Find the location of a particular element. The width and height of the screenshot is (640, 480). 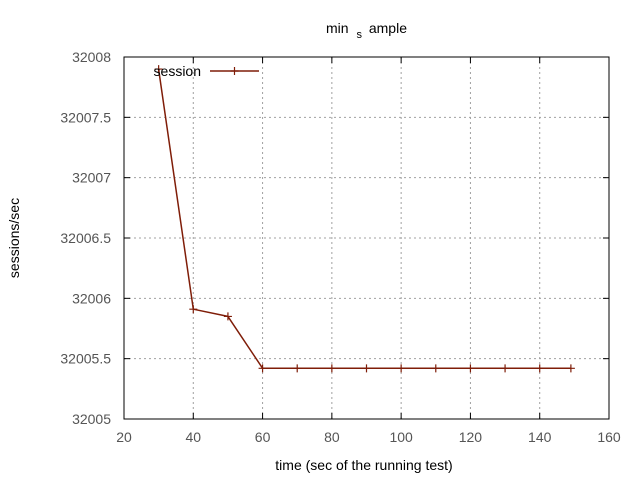

x-tick-label: 140 is located at coordinates (540, 437).